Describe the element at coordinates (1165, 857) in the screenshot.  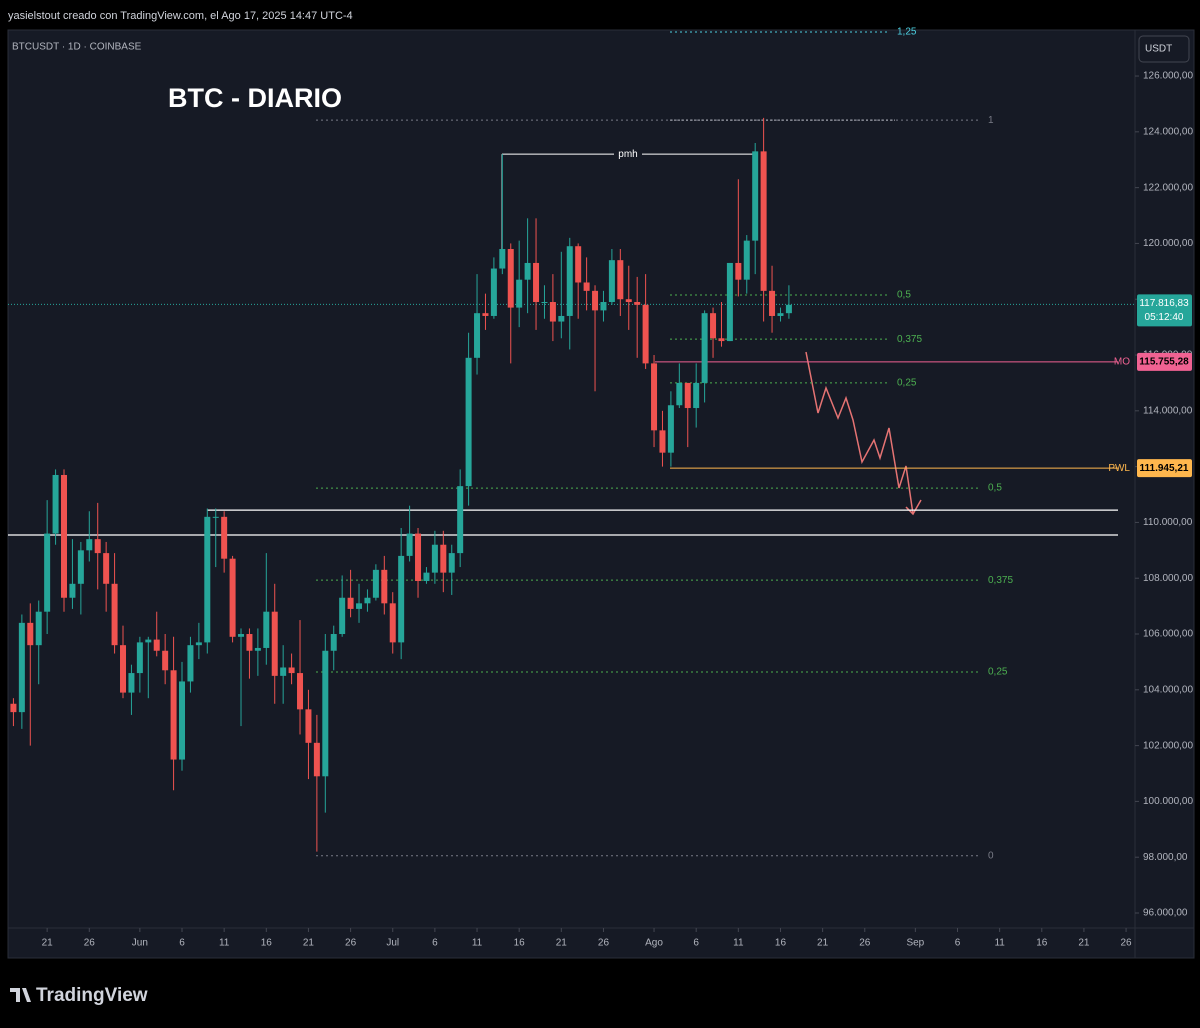
I see `y-tick-label: 98.000,00` at that location.